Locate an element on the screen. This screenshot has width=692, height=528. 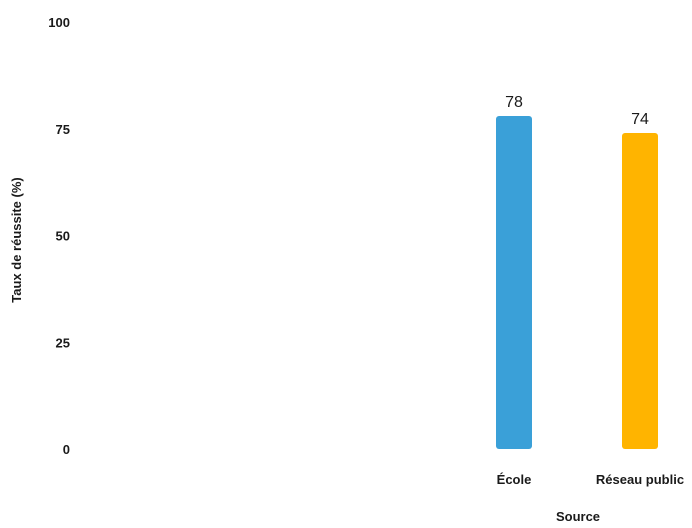
bar-value-label: 74 is located at coordinates (640, 119).